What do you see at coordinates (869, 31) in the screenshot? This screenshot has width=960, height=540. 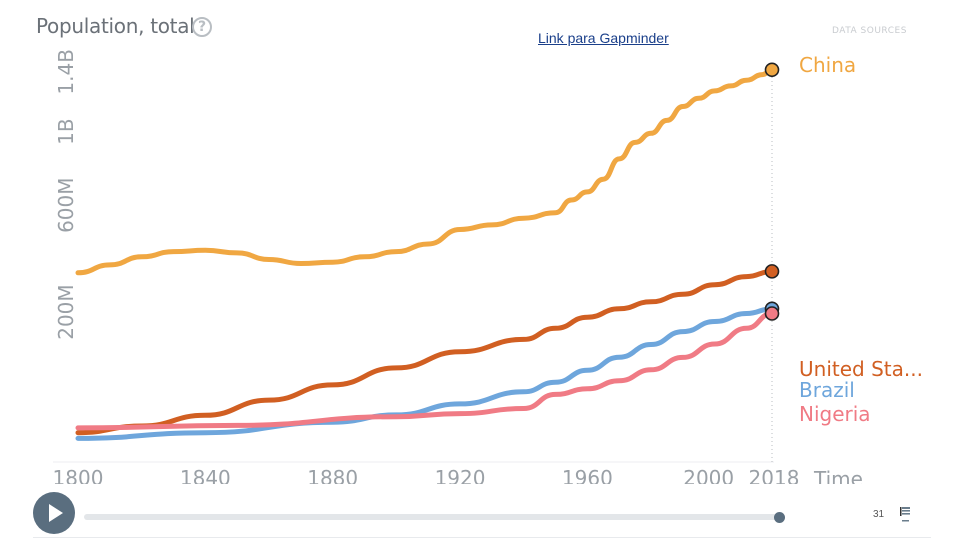 I see `data-sources-link: DATA SOURCES` at bounding box center [869, 31].